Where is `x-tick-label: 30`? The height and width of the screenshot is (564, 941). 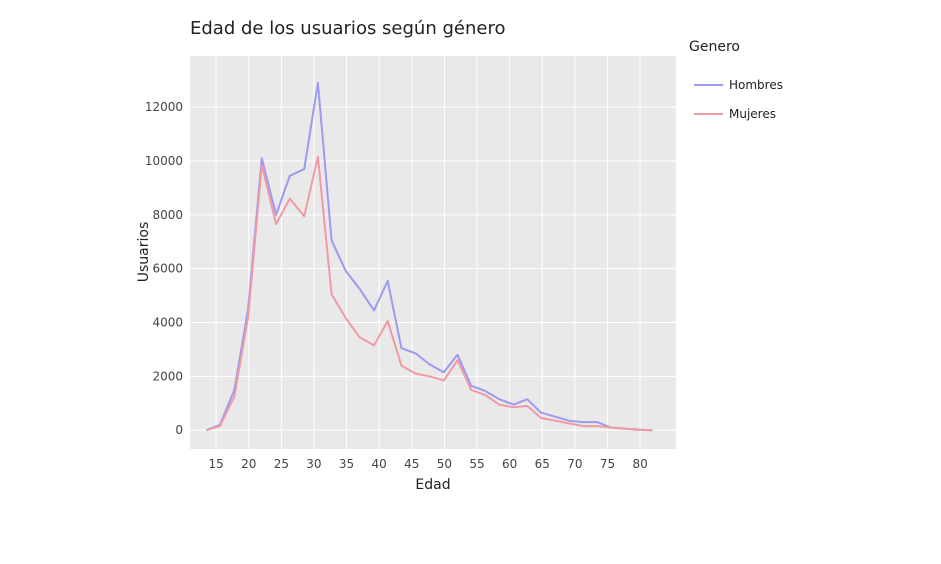
x-tick-label: 30 is located at coordinates (313, 464).